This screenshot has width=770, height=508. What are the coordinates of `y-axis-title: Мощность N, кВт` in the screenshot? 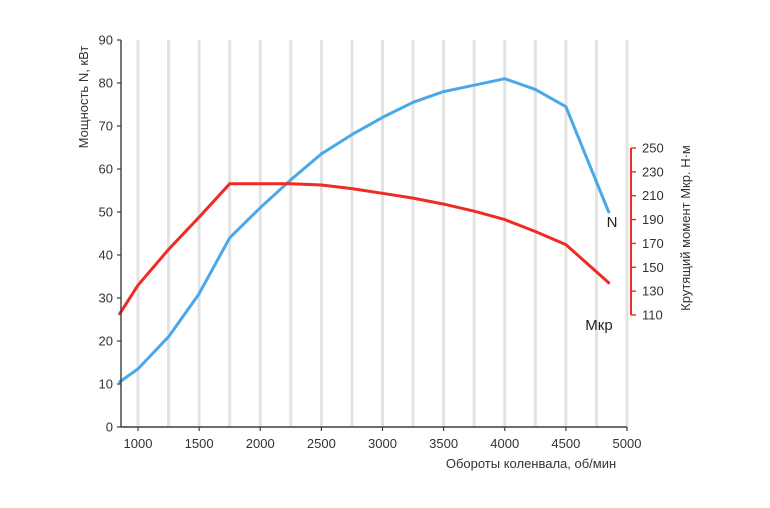 It's located at (83, 97).